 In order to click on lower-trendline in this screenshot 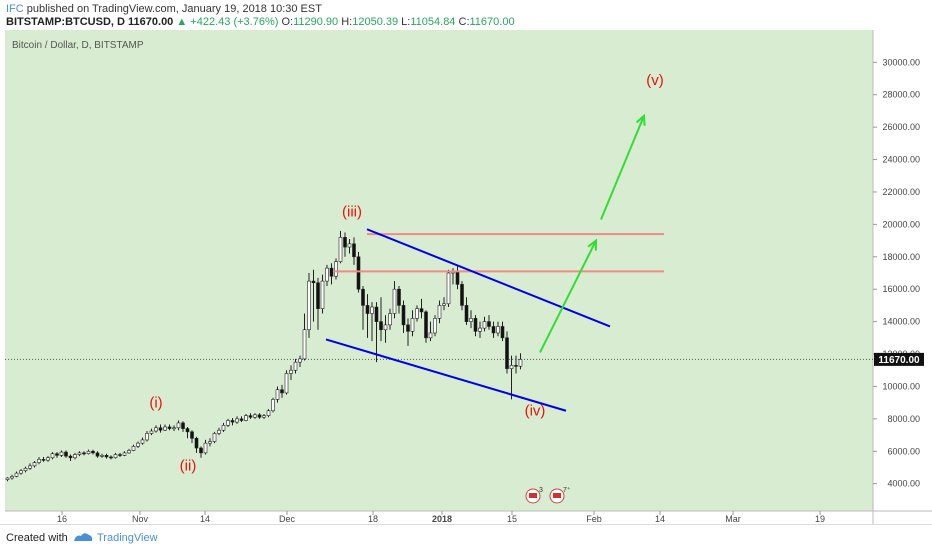, I will do `click(446, 375)`.